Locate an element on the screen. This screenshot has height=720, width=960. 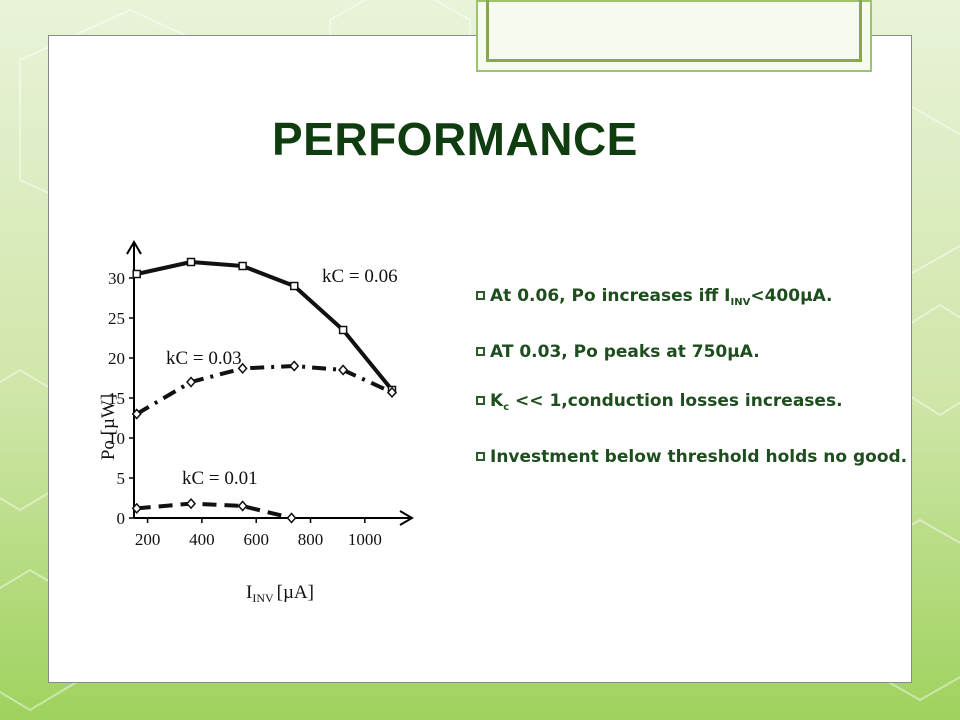
bullet-text: AT 0.03, Po peaks at 750µA. is located at coordinates (625, 352).